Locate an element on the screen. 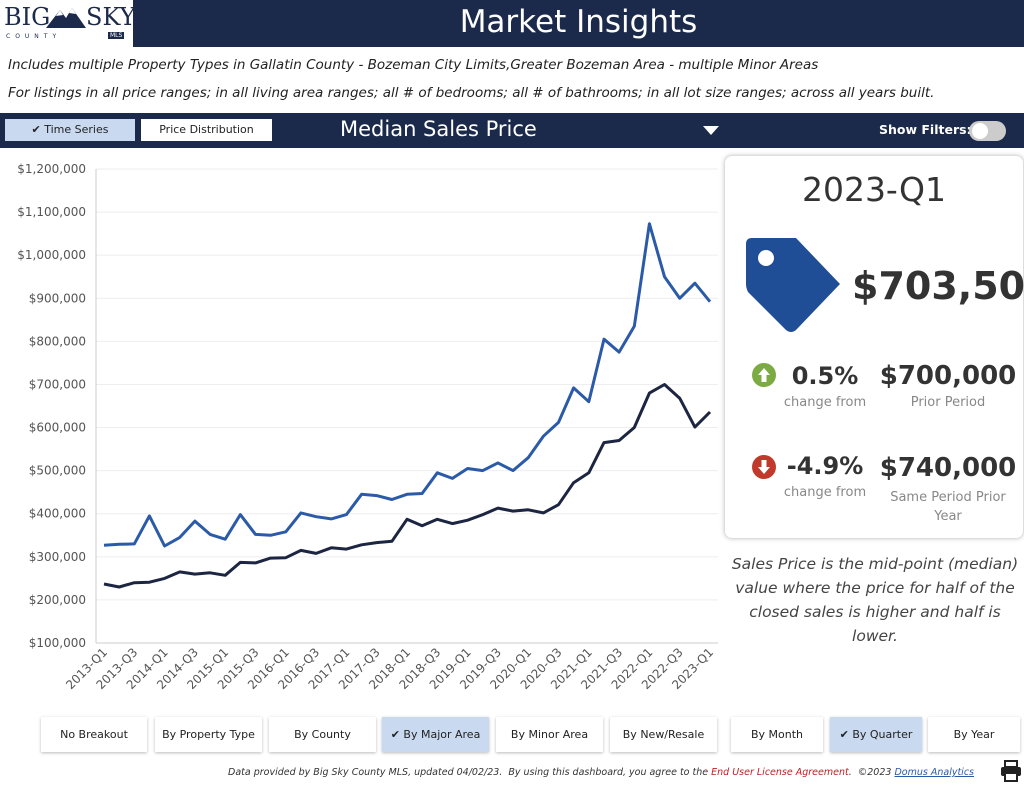  y-tick-label: $100,000 is located at coordinates (57, 643).